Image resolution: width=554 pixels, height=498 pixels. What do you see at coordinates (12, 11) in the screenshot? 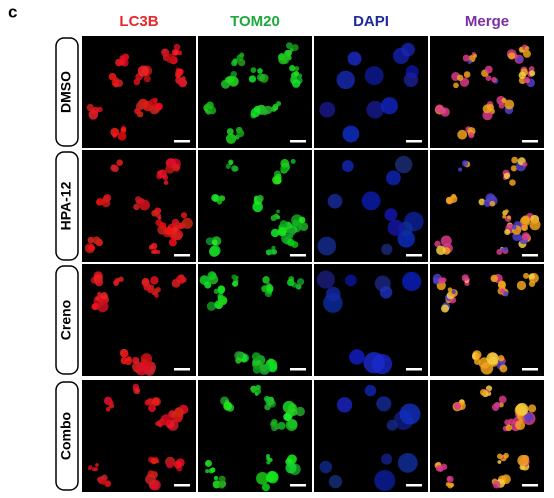
I see `panel-label: c` at bounding box center [12, 11].